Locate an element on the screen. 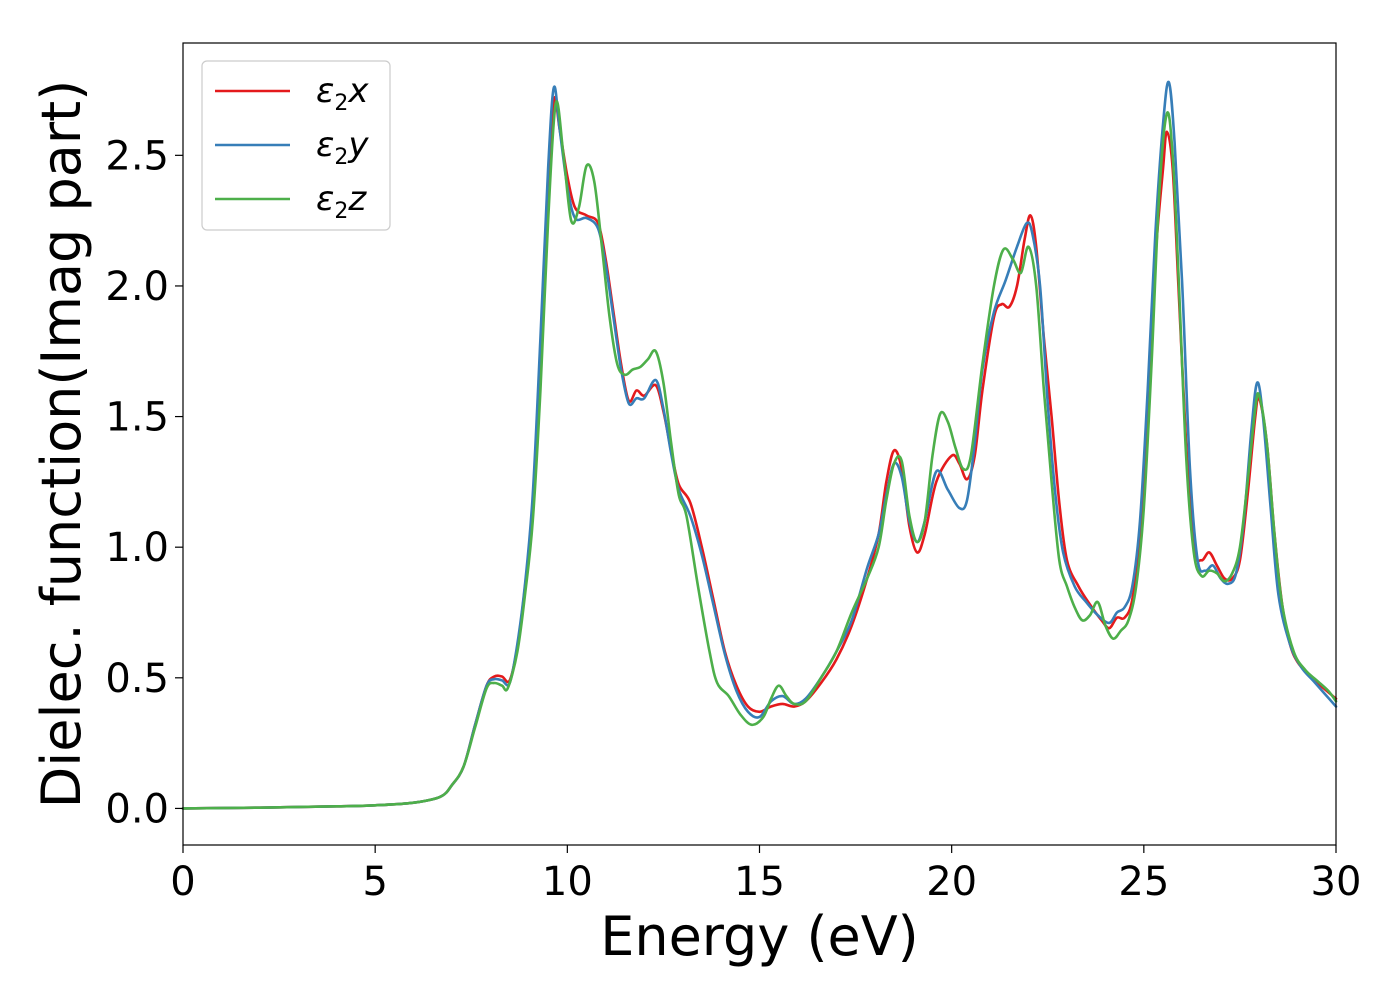 This screenshot has height=1000, width=1400. x-tick-label: 15 is located at coordinates (759, 882).